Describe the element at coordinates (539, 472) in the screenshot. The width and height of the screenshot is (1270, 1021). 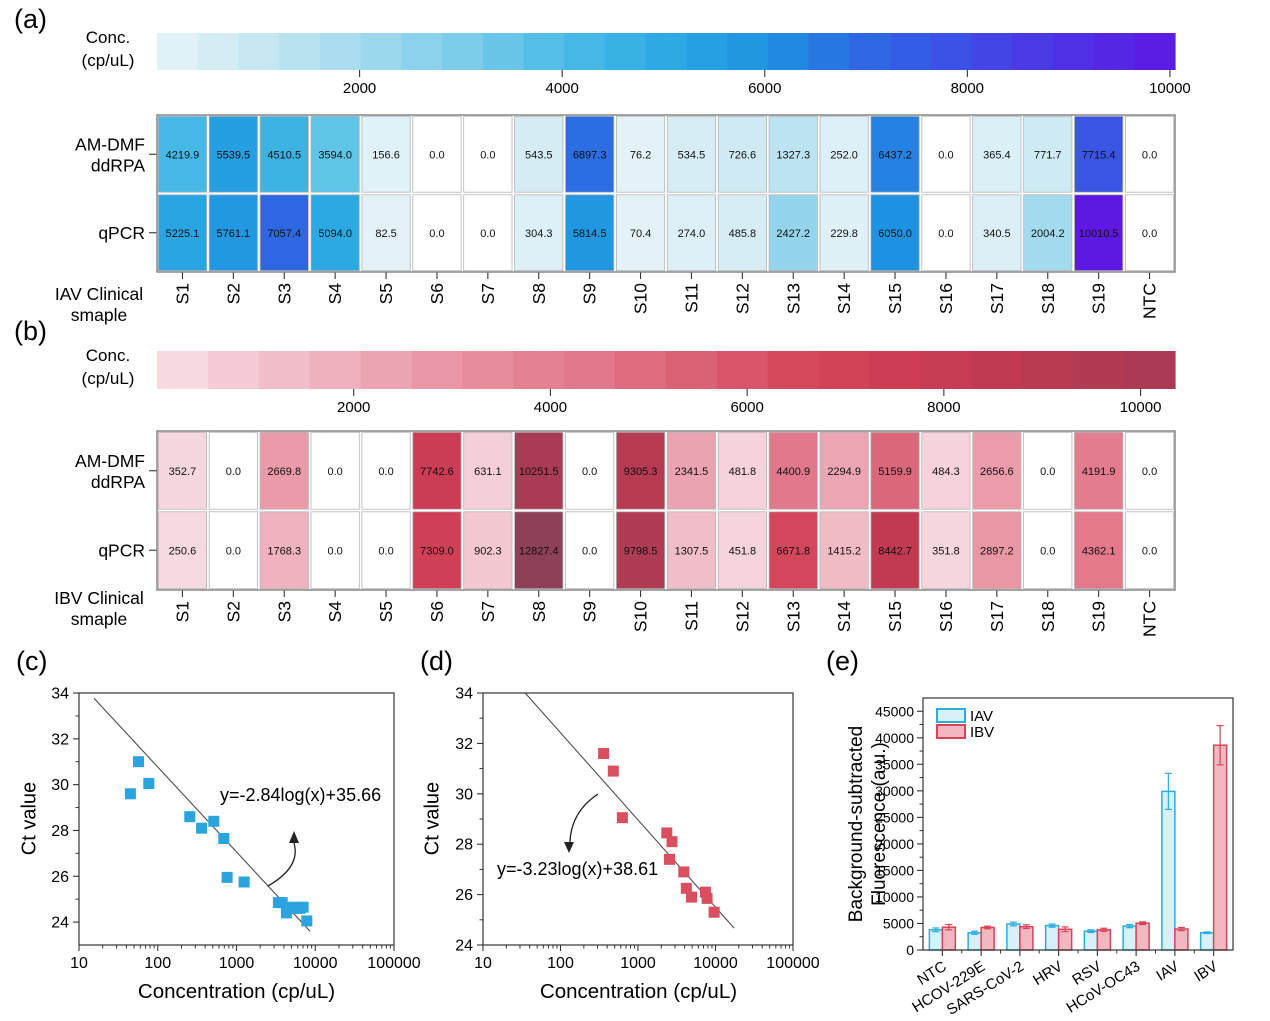
I see `heatmap-cell-value: 10251.5` at that location.